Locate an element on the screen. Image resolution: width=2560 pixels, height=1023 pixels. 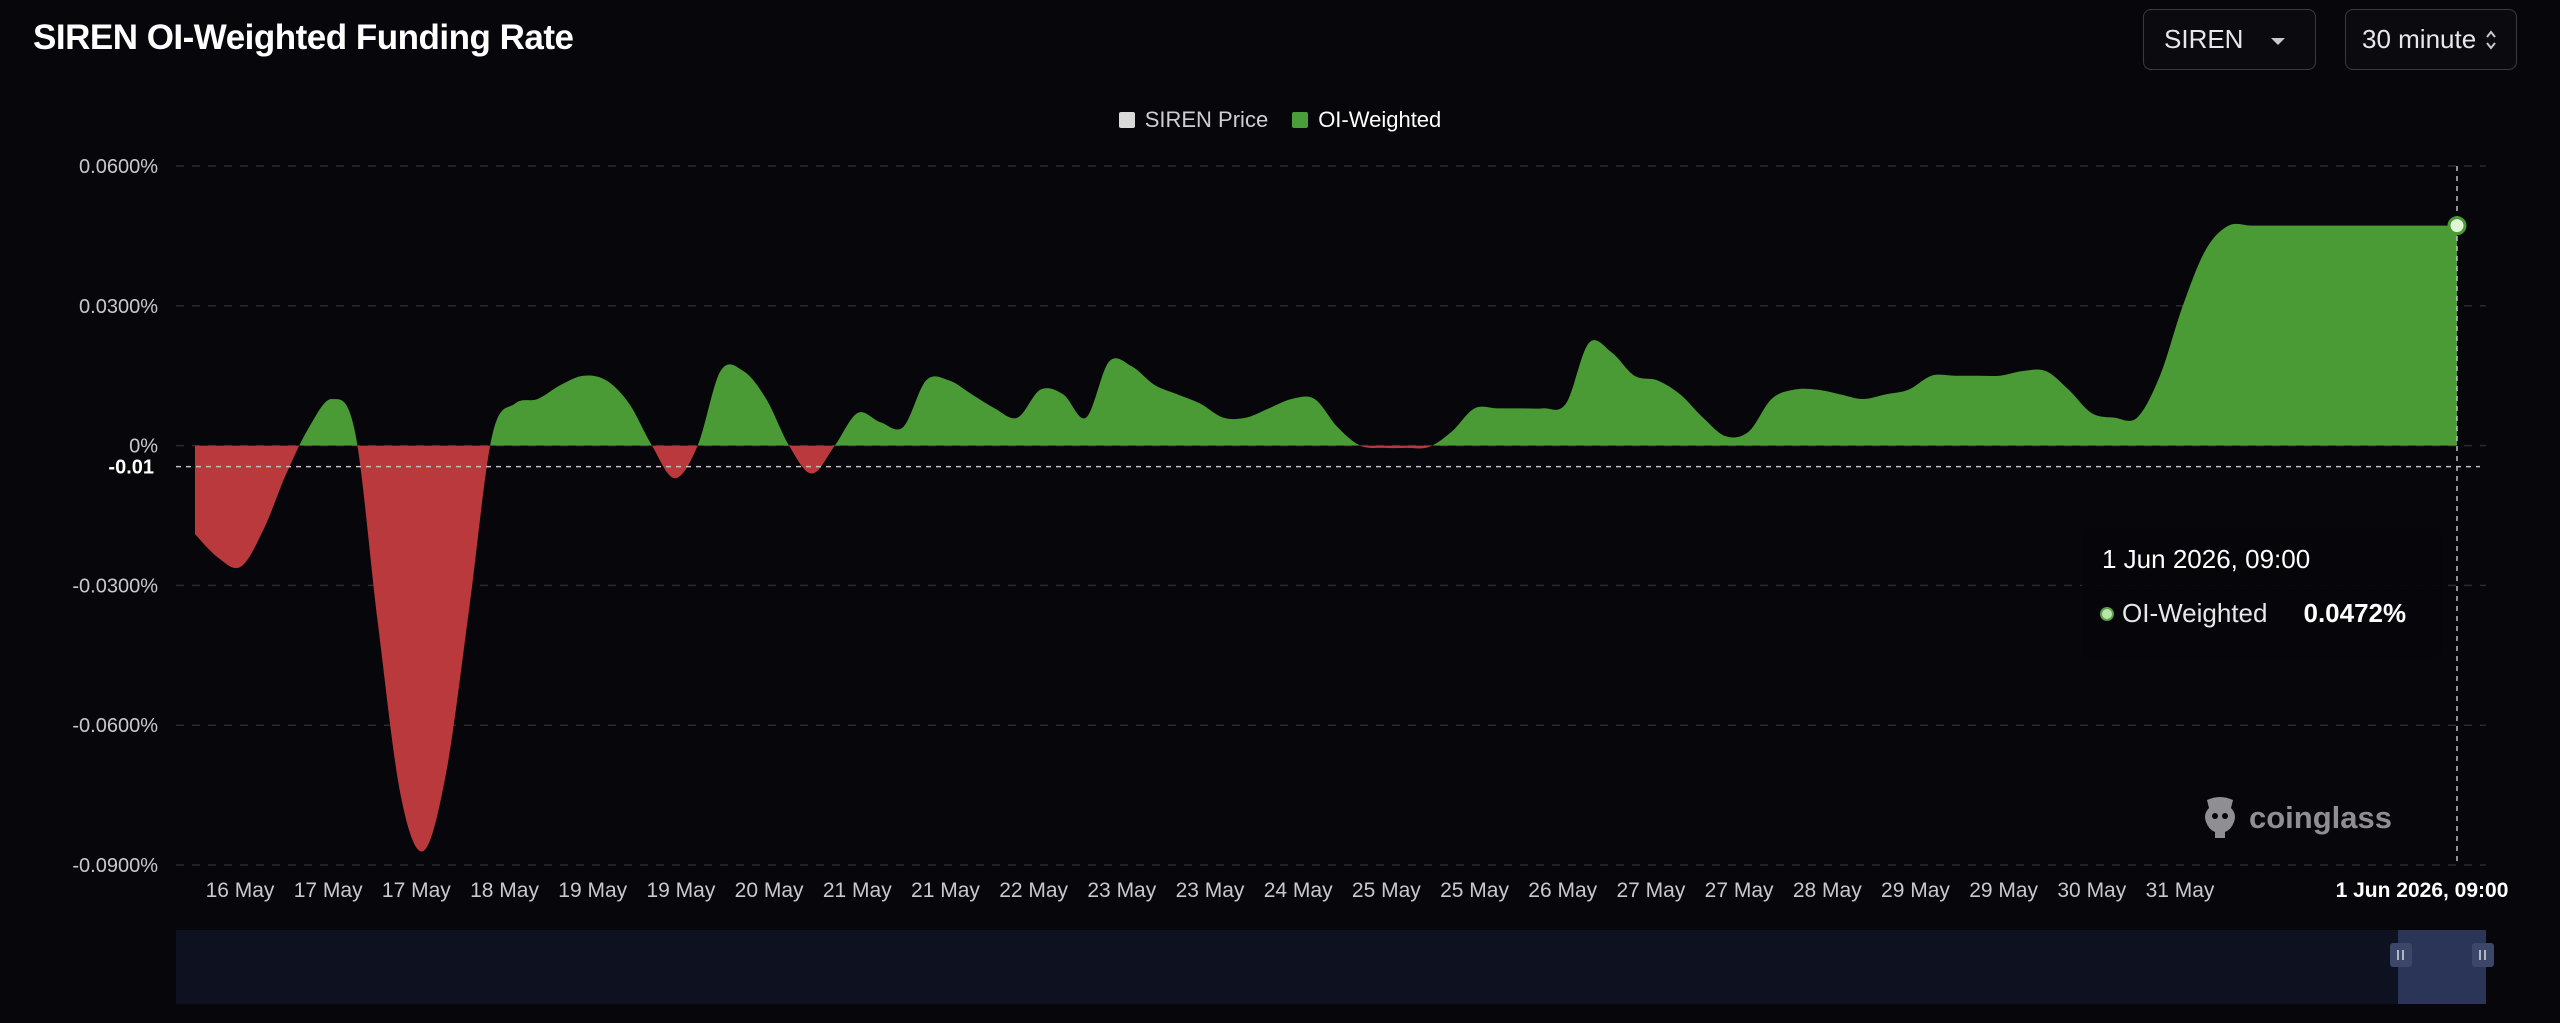
hover-point-marker is located at coordinates (2457, 226).